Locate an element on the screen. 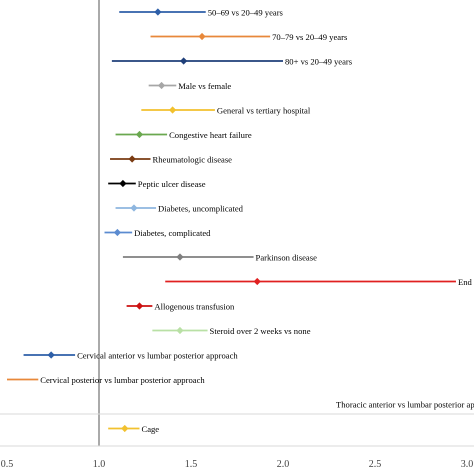 The height and width of the screenshot is (474, 474). row-label: 50–69 vs 20–49 years is located at coordinates (246, 13).